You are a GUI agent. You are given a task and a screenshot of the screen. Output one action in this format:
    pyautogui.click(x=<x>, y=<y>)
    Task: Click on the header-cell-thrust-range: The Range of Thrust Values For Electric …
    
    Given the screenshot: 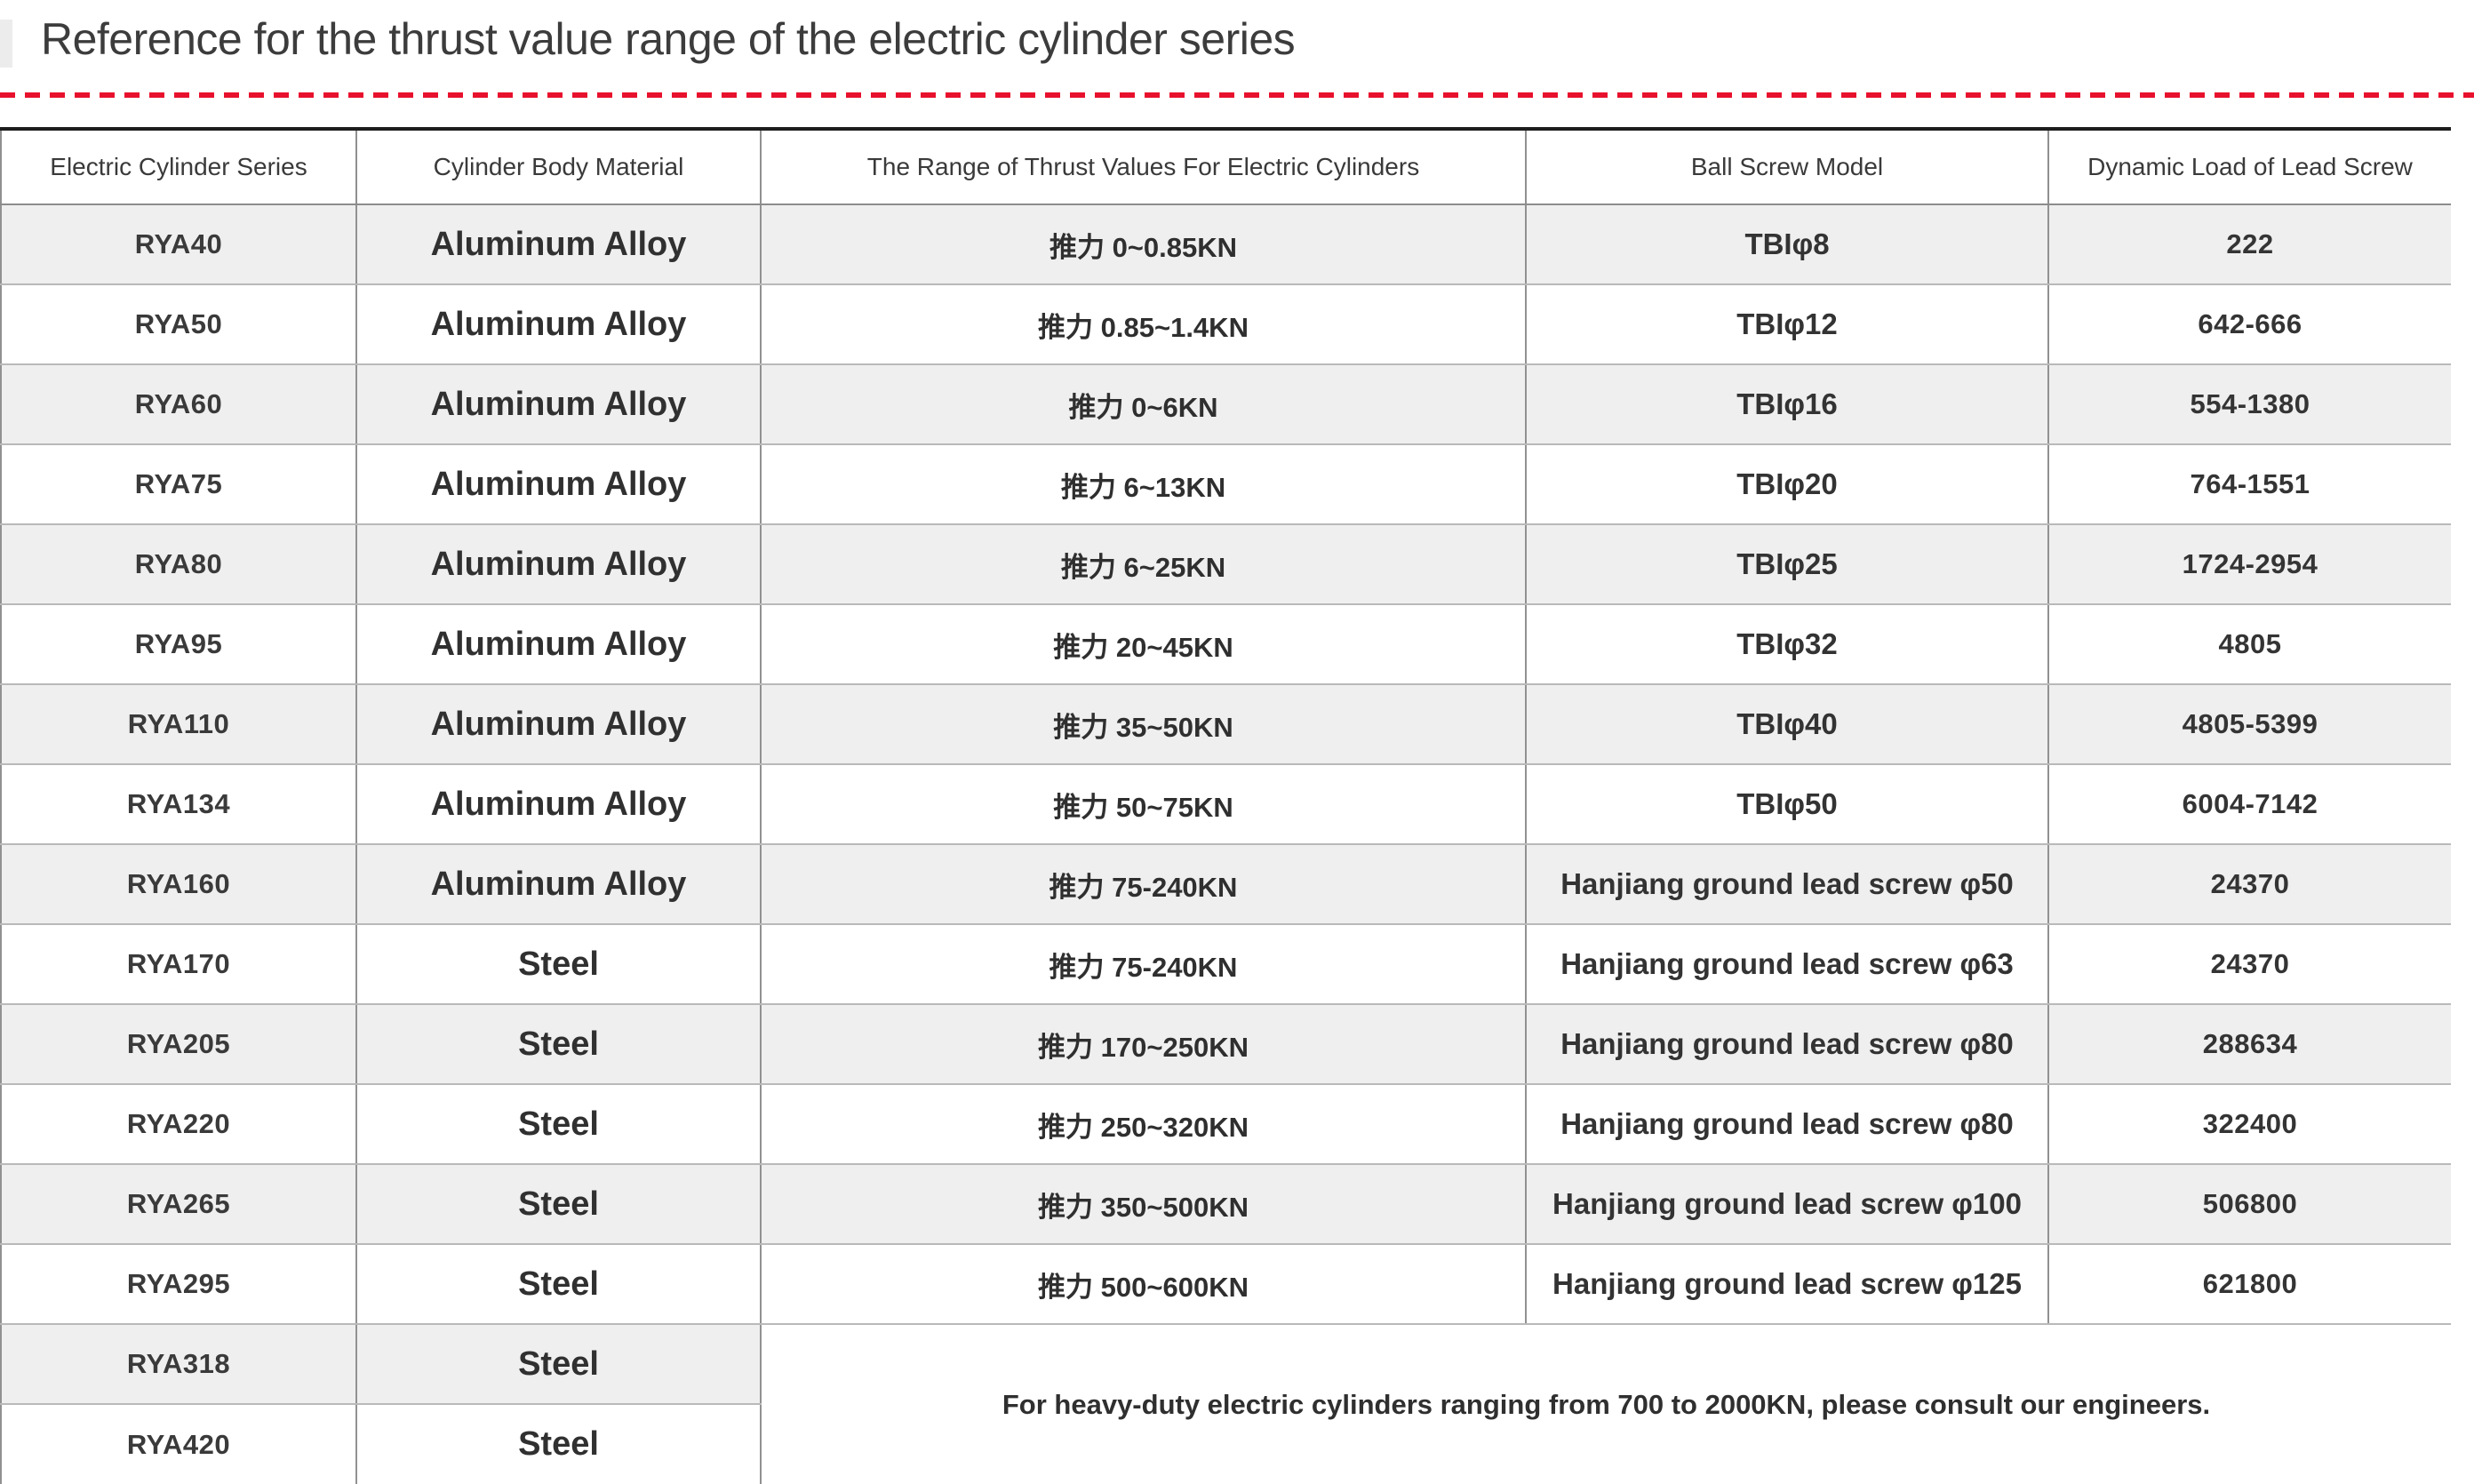 What is the action you would take?
    pyautogui.click(x=1143, y=167)
    